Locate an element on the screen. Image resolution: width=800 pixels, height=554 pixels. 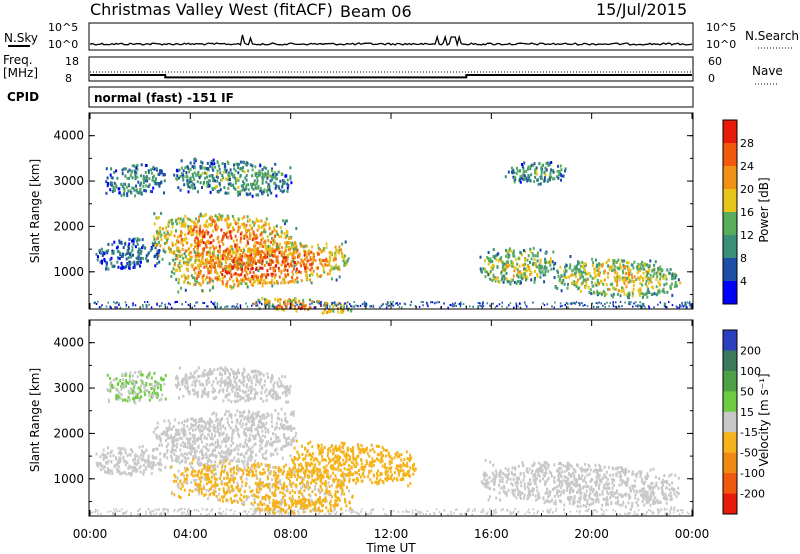
freq-label-line1: Freq. is located at coordinates (18, 60).